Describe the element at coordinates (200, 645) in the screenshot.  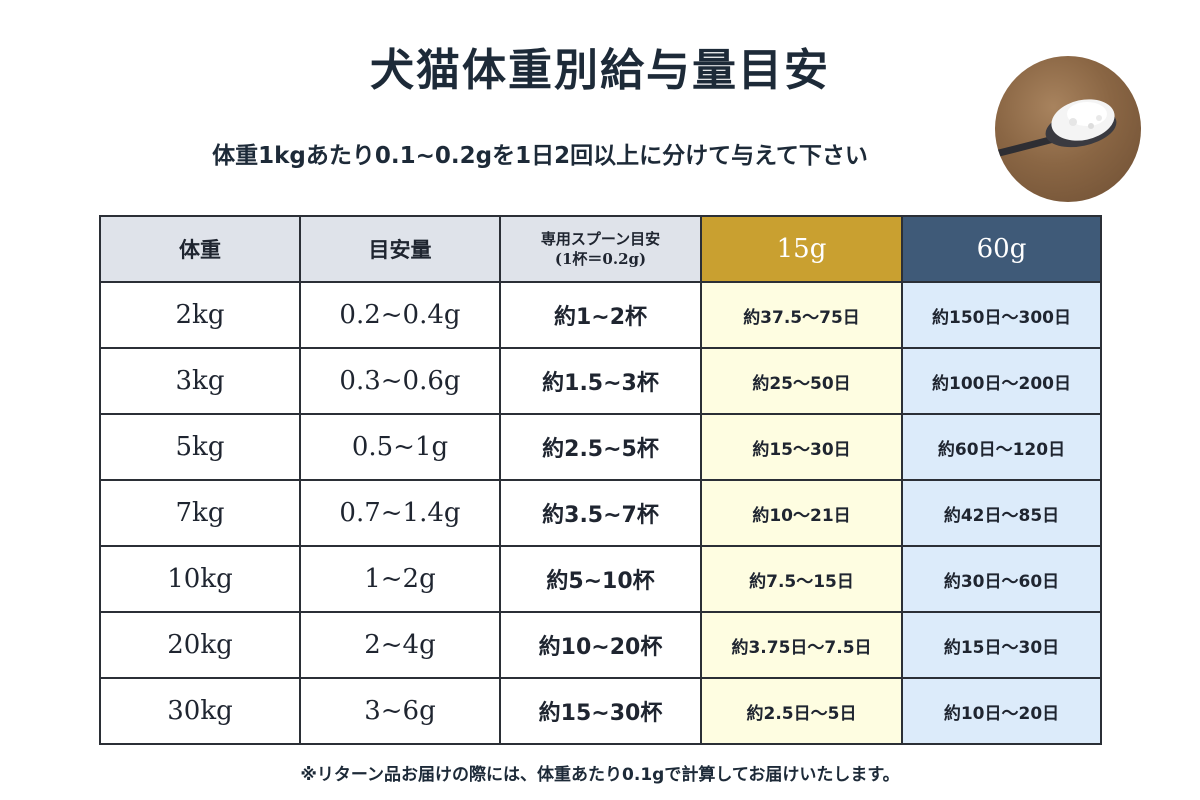
I see `cell-weight: 20kg` at that location.